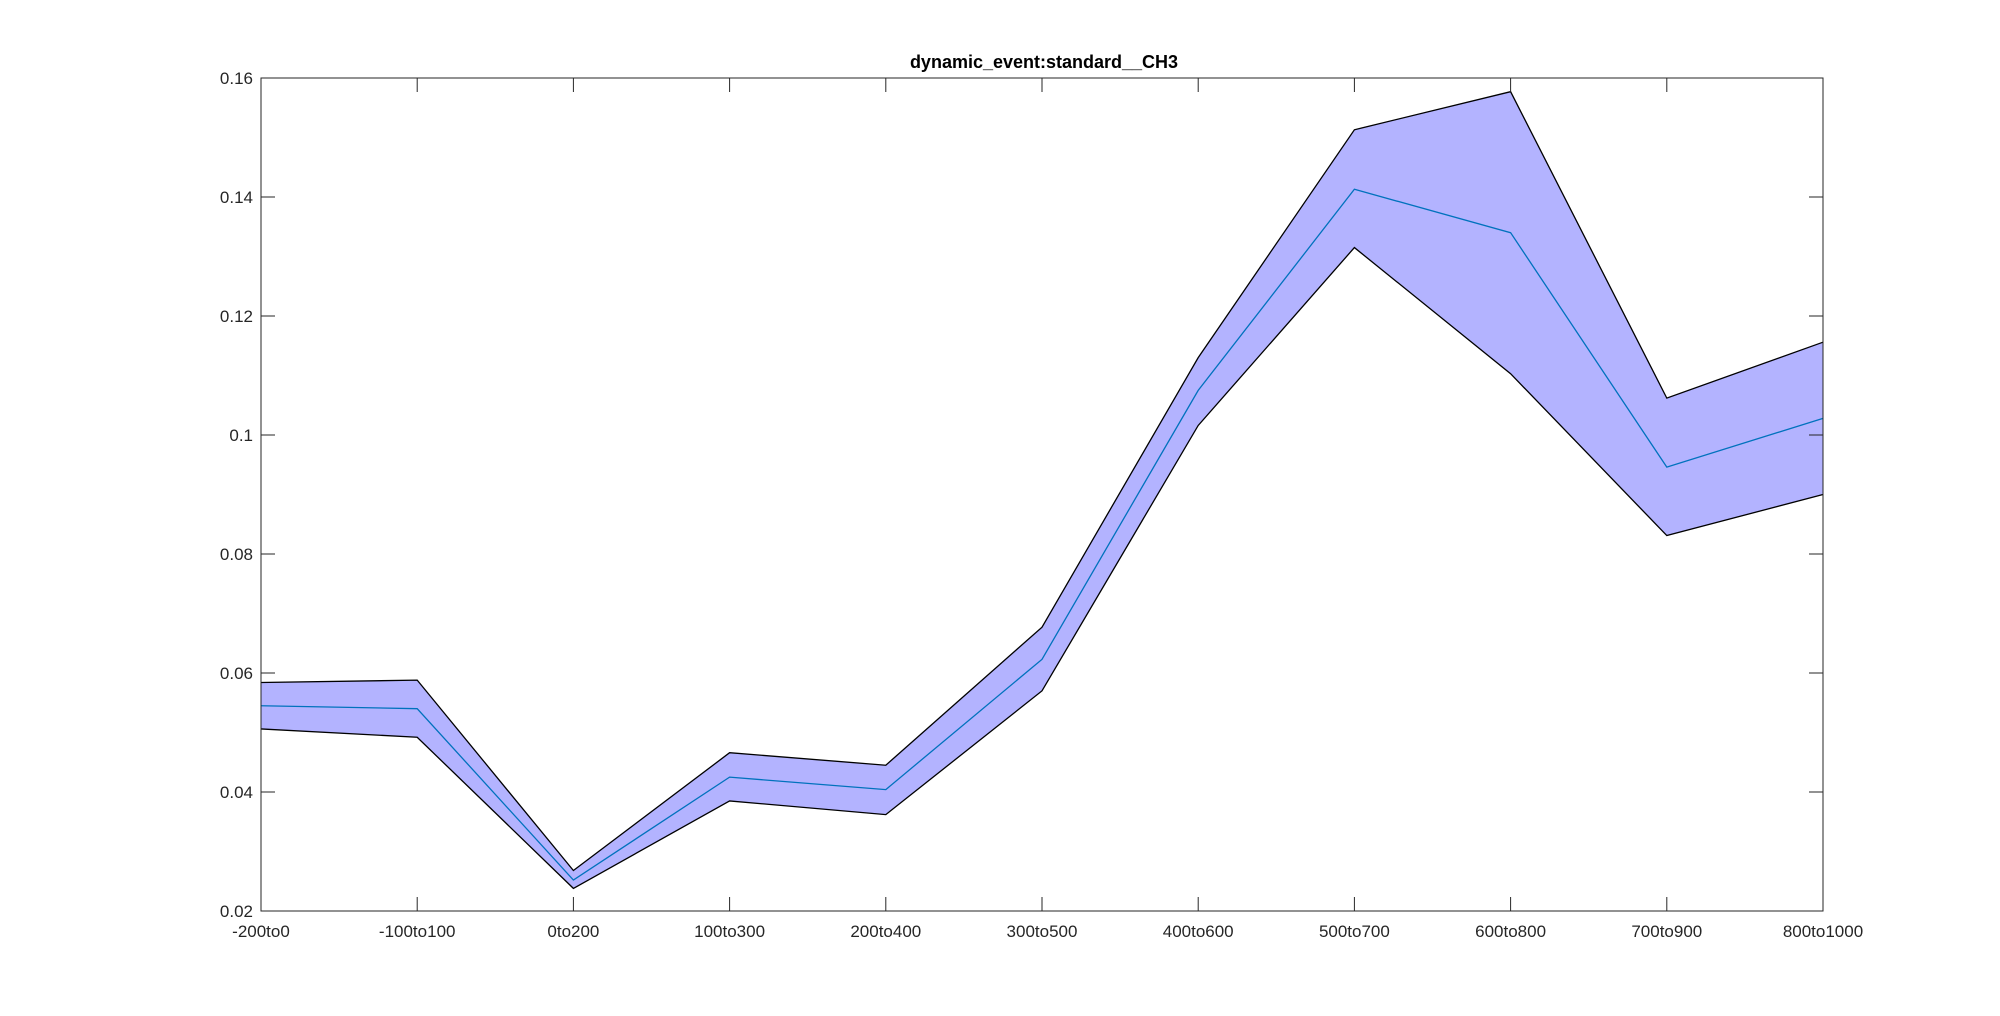 The width and height of the screenshot is (2000, 1016). I want to click on x-tick-label: 500to700, so click(1354, 931).